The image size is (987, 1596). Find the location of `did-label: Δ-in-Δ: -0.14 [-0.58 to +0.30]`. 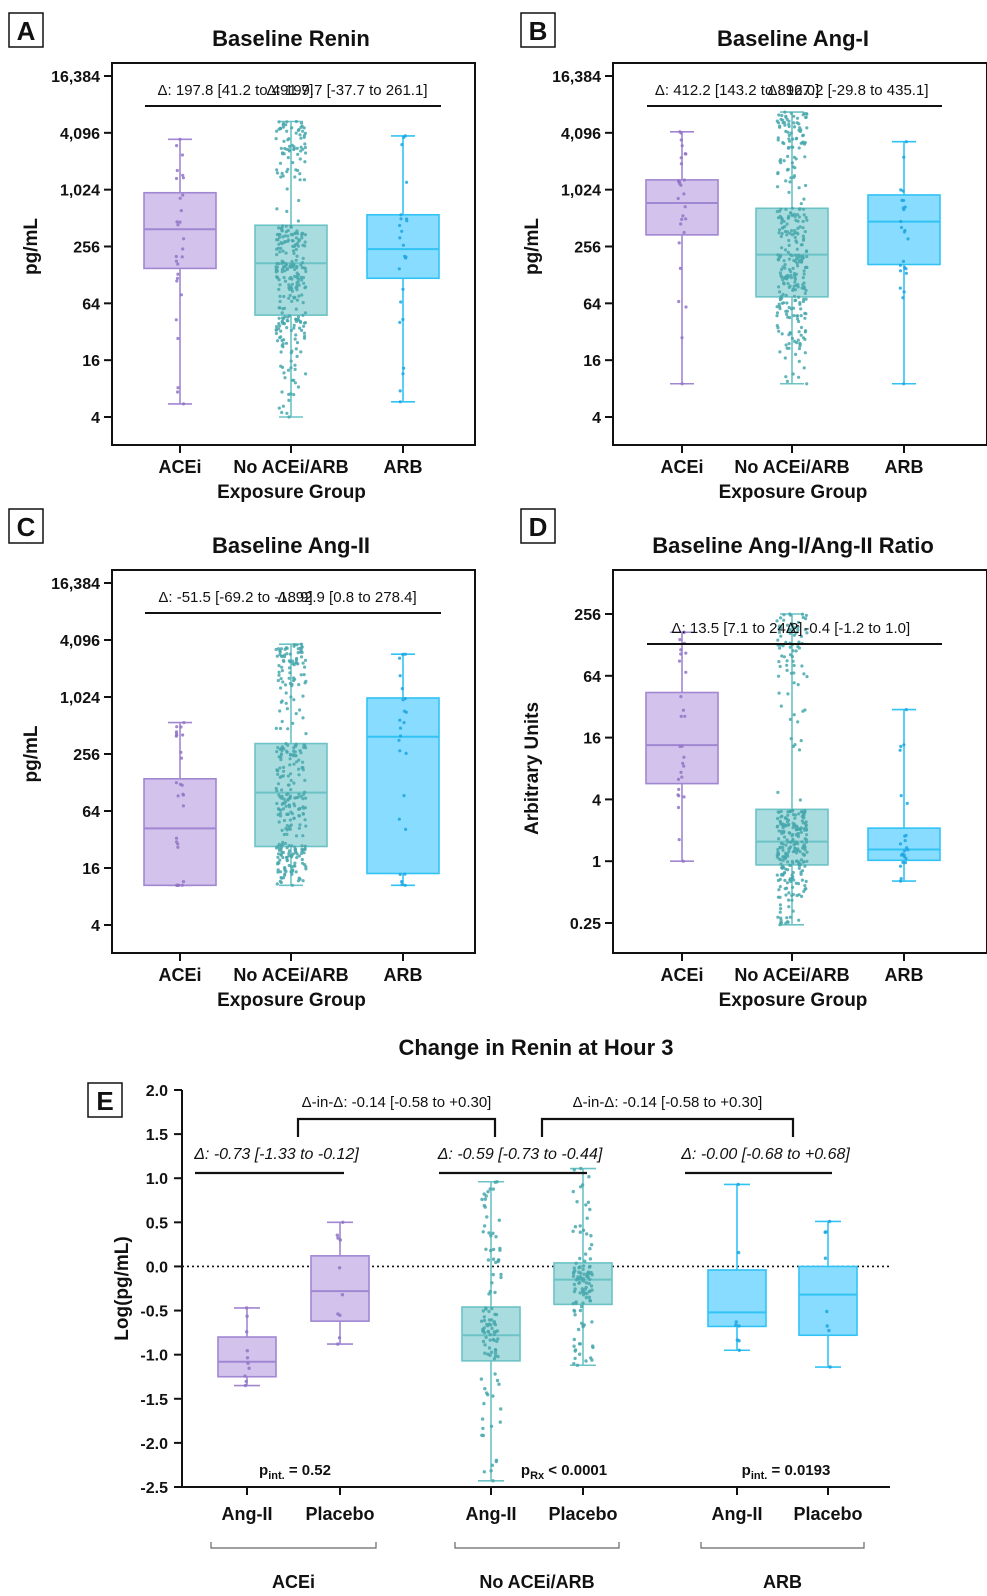

did-label: Δ-in-Δ: -0.14 [-0.58 to +0.30] is located at coordinates (397, 1102).